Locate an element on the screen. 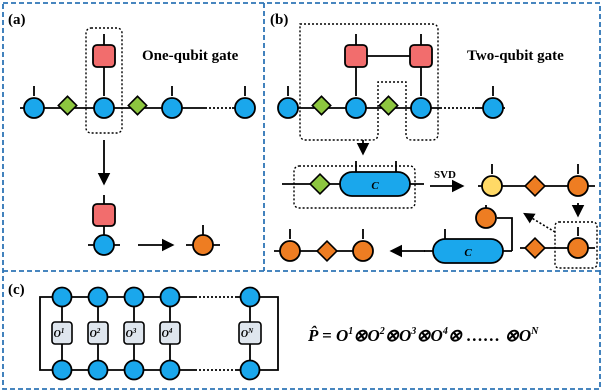  svd-label: SVD is located at coordinates (445, 175).